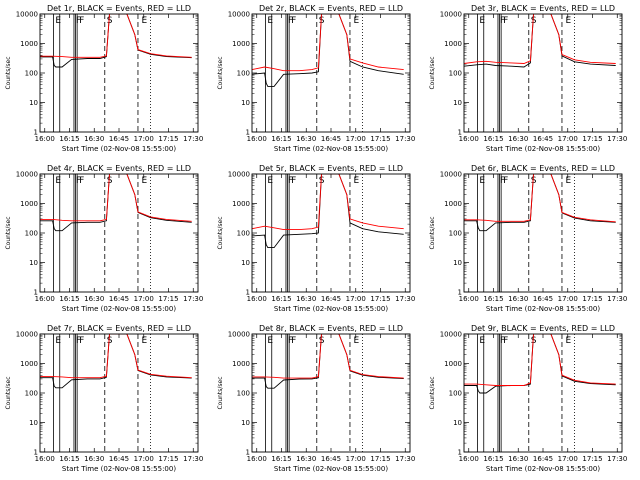 This screenshot has width=640, height=480. What do you see at coordinates (119, 328) in the screenshot?
I see `panel-title: Det 7r, BLACK = Events, RED = LLD` at bounding box center [119, 328].